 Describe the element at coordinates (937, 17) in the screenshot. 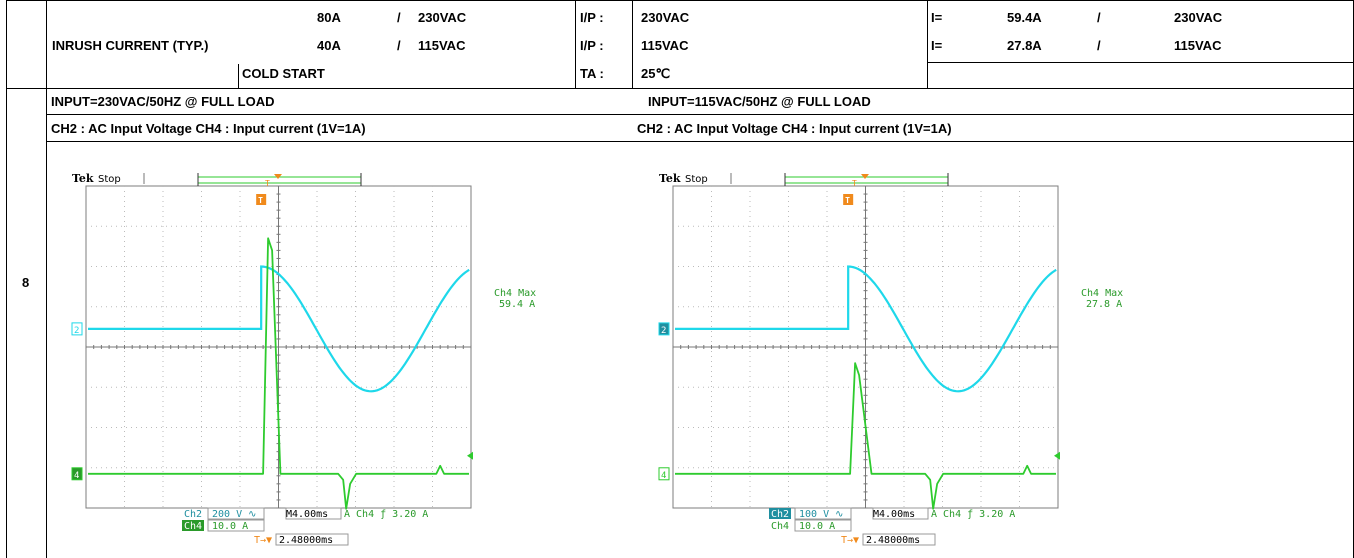

I see `result-label-1: I=` at that location.